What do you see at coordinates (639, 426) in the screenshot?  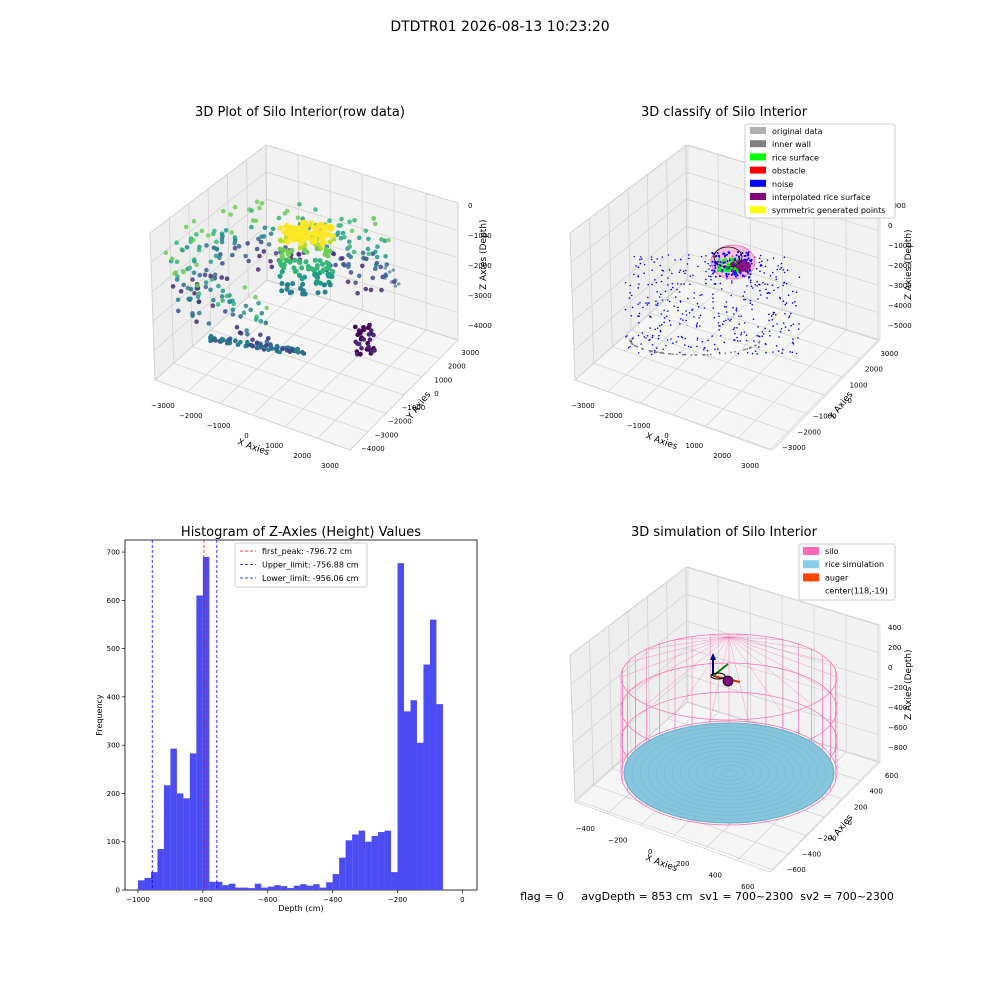 I see `x-tick-label: −1000` at bounding box center [639, 426].